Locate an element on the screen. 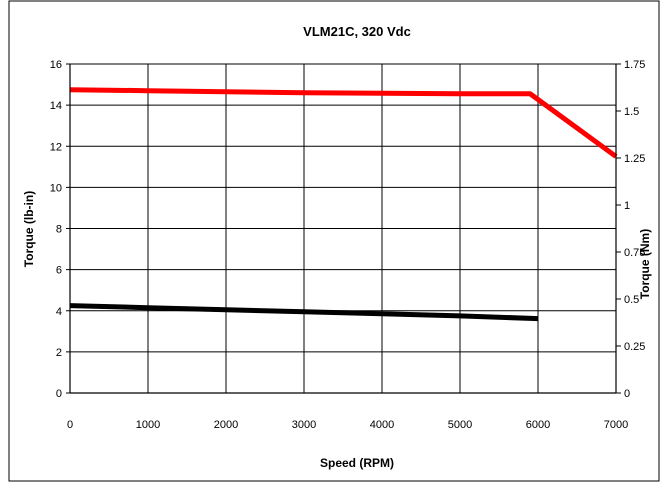  y2-tick-label: 0 is located at coordinates (627, 394).